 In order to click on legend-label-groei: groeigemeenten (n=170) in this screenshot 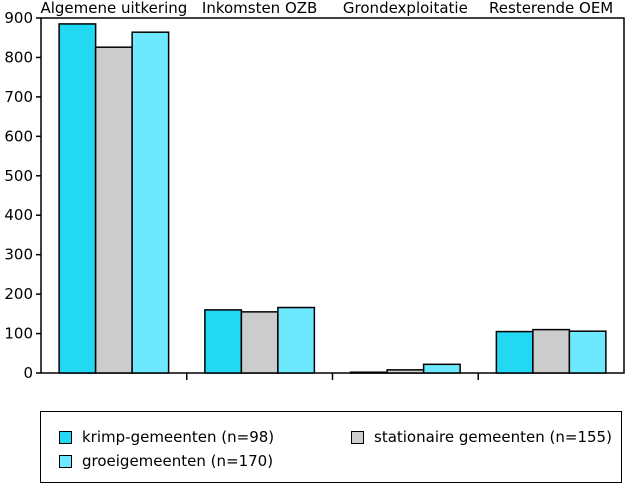, I will do `click(178, 461)`.